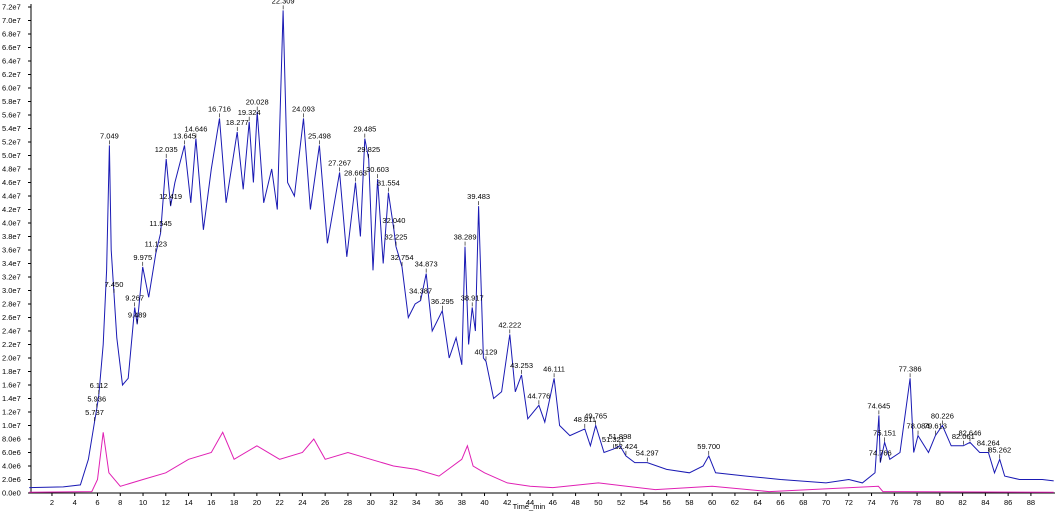 The height and width of the screenshot is (511, 1055). I want to click on x-tick-label: 24, so click(302, 502).